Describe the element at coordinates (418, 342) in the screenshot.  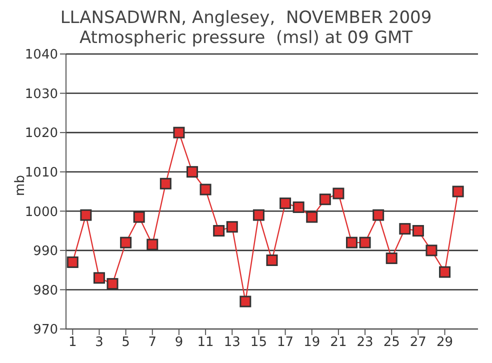
I see `x-tick-label: 27` at that location.